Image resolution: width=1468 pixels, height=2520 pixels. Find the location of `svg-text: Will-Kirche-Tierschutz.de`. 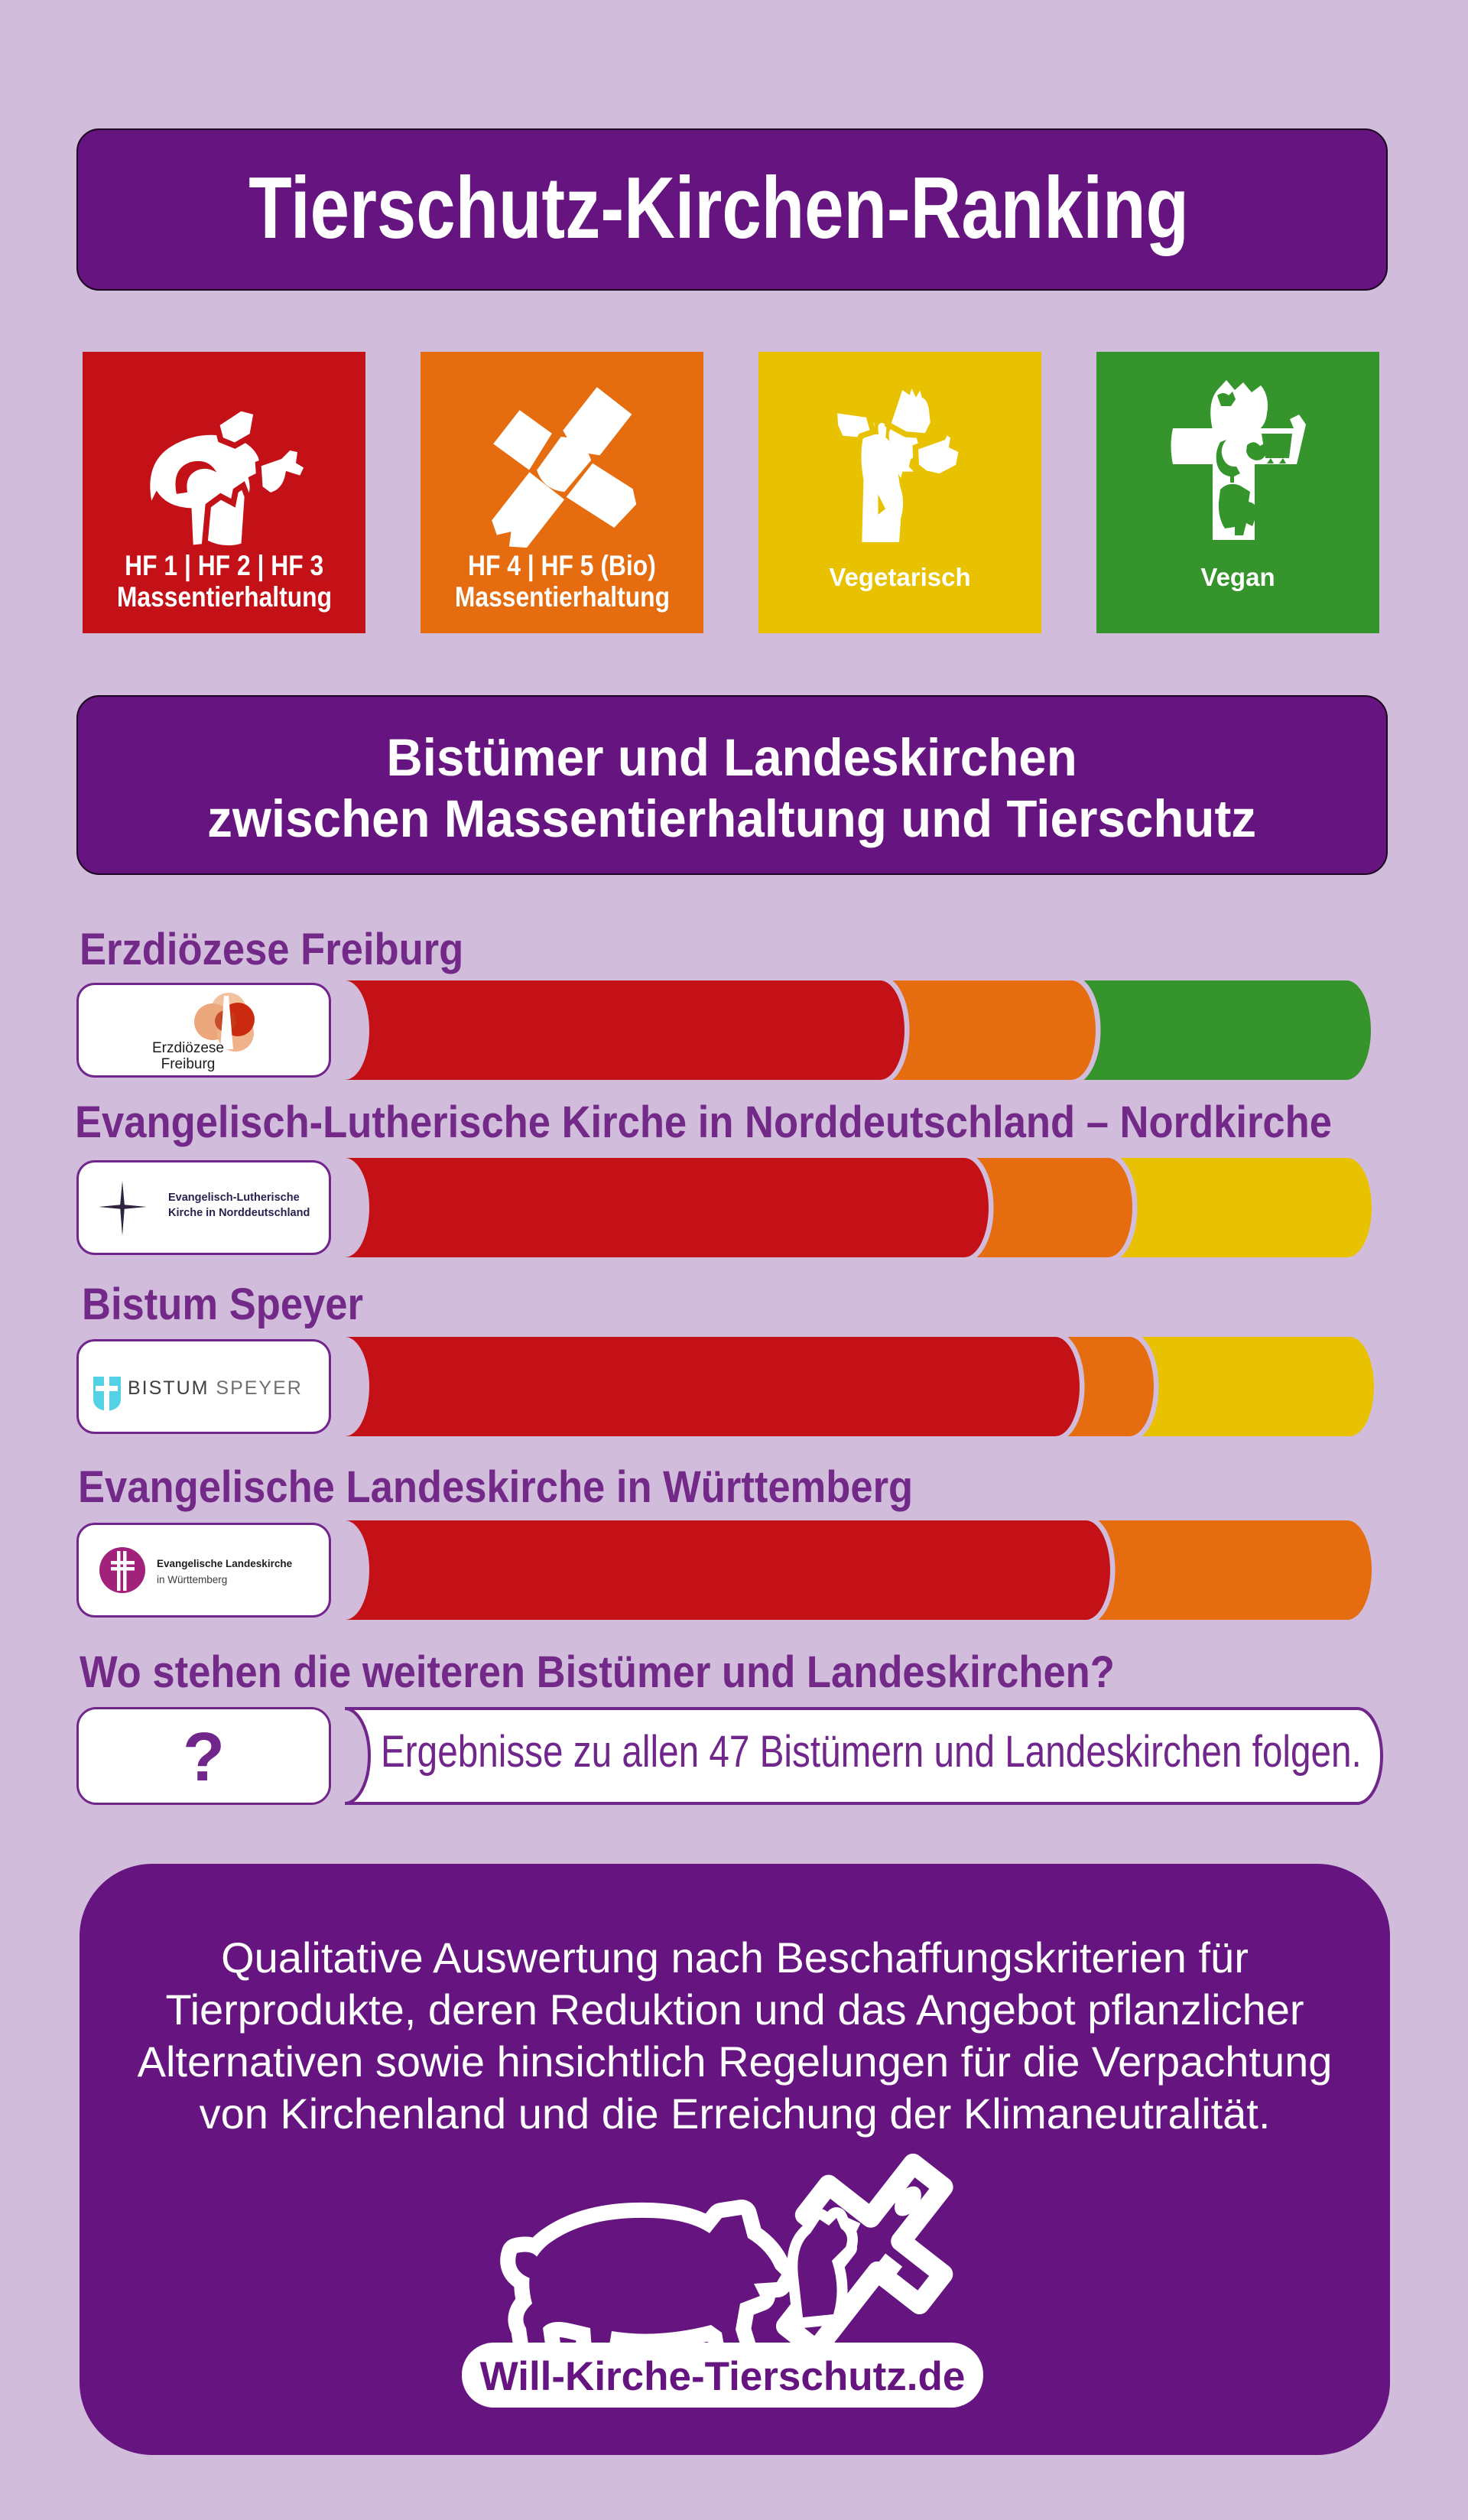

svg-text: Will-Kirche-Tierschutz.de is located at coordinates (723, 2376).